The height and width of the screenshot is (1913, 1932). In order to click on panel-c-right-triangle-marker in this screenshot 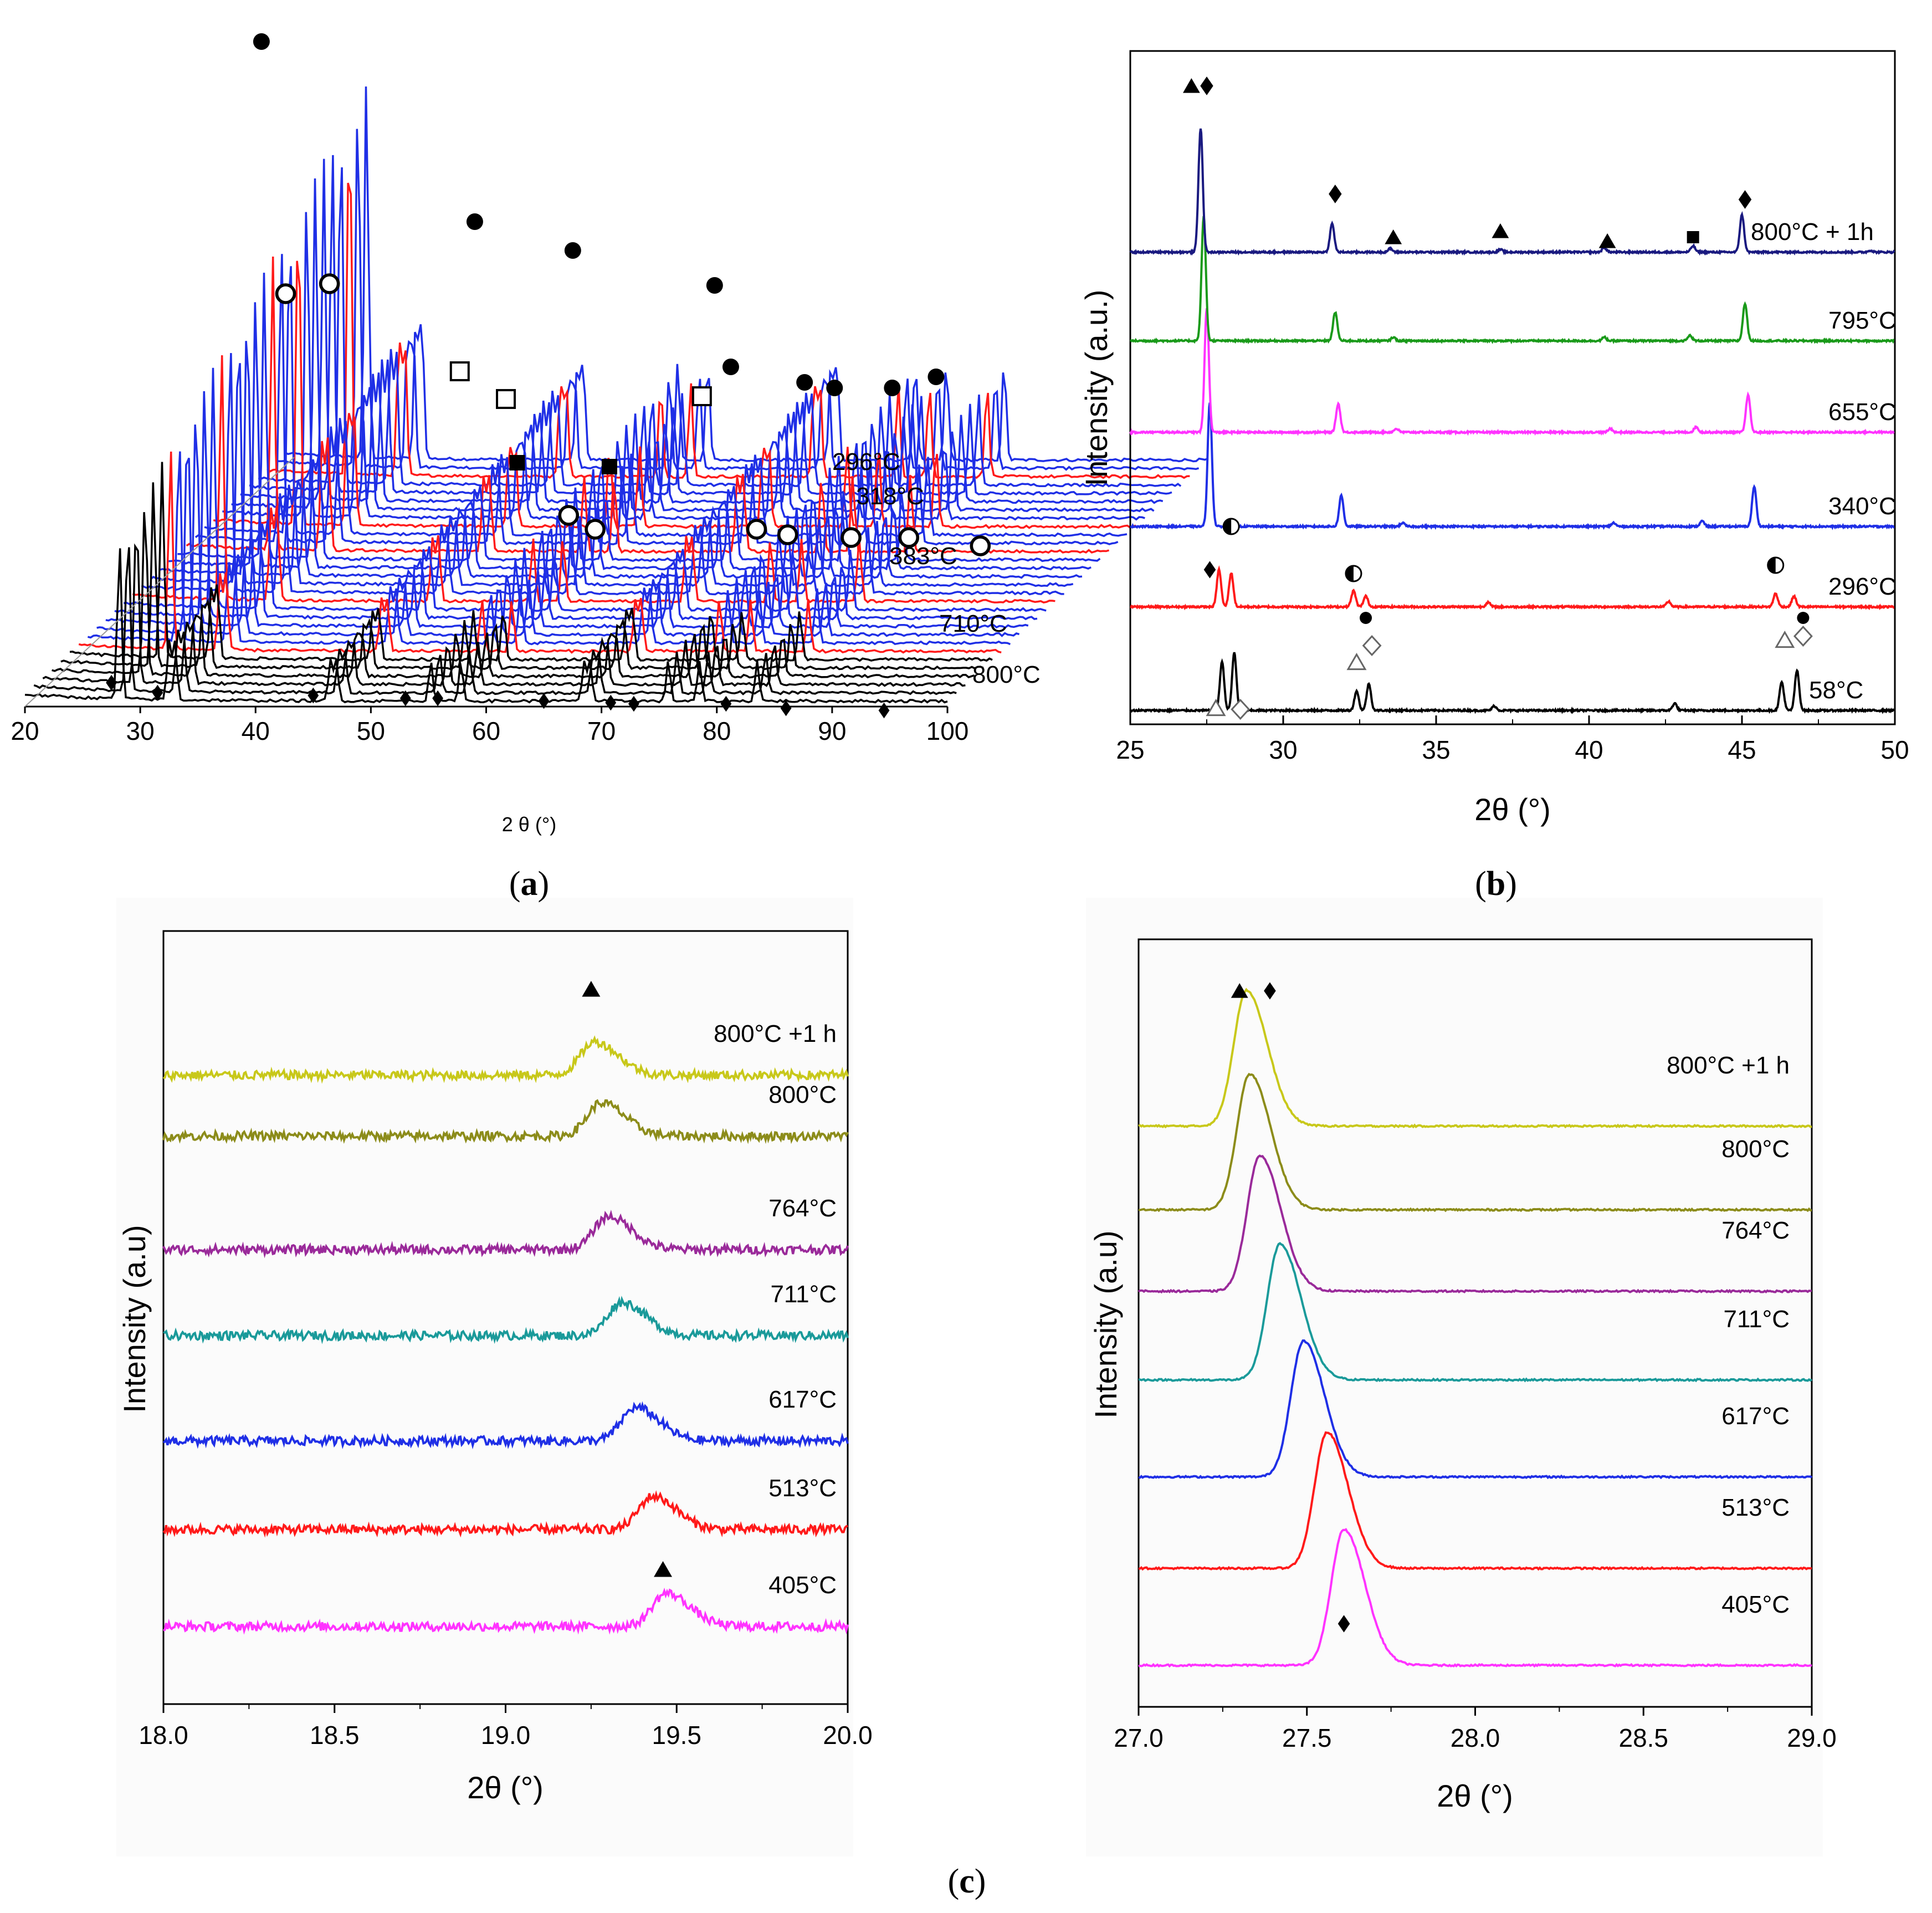, I will do `click(1239, 990)`.